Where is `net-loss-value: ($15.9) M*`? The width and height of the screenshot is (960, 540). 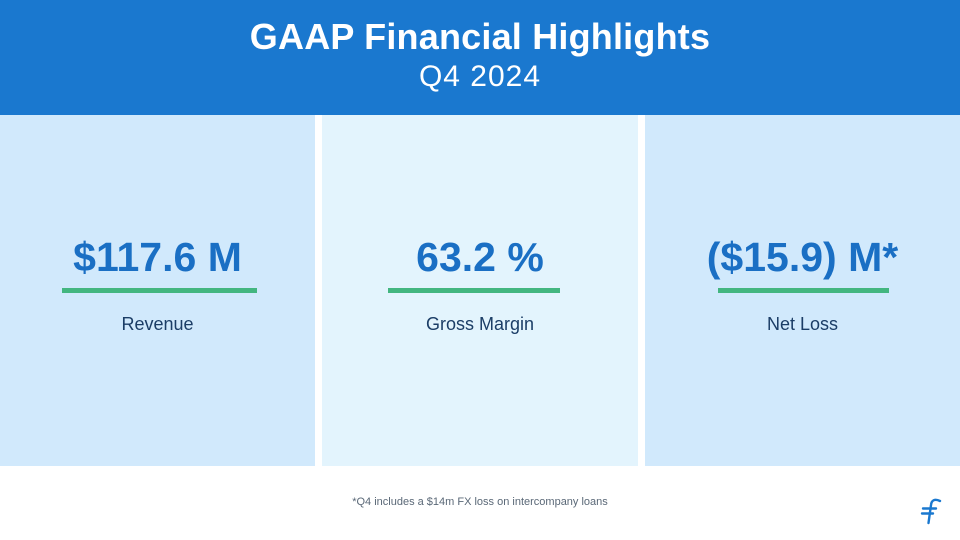 net-loss-value: ($15.9) M* is located at coordinates (802, 257).